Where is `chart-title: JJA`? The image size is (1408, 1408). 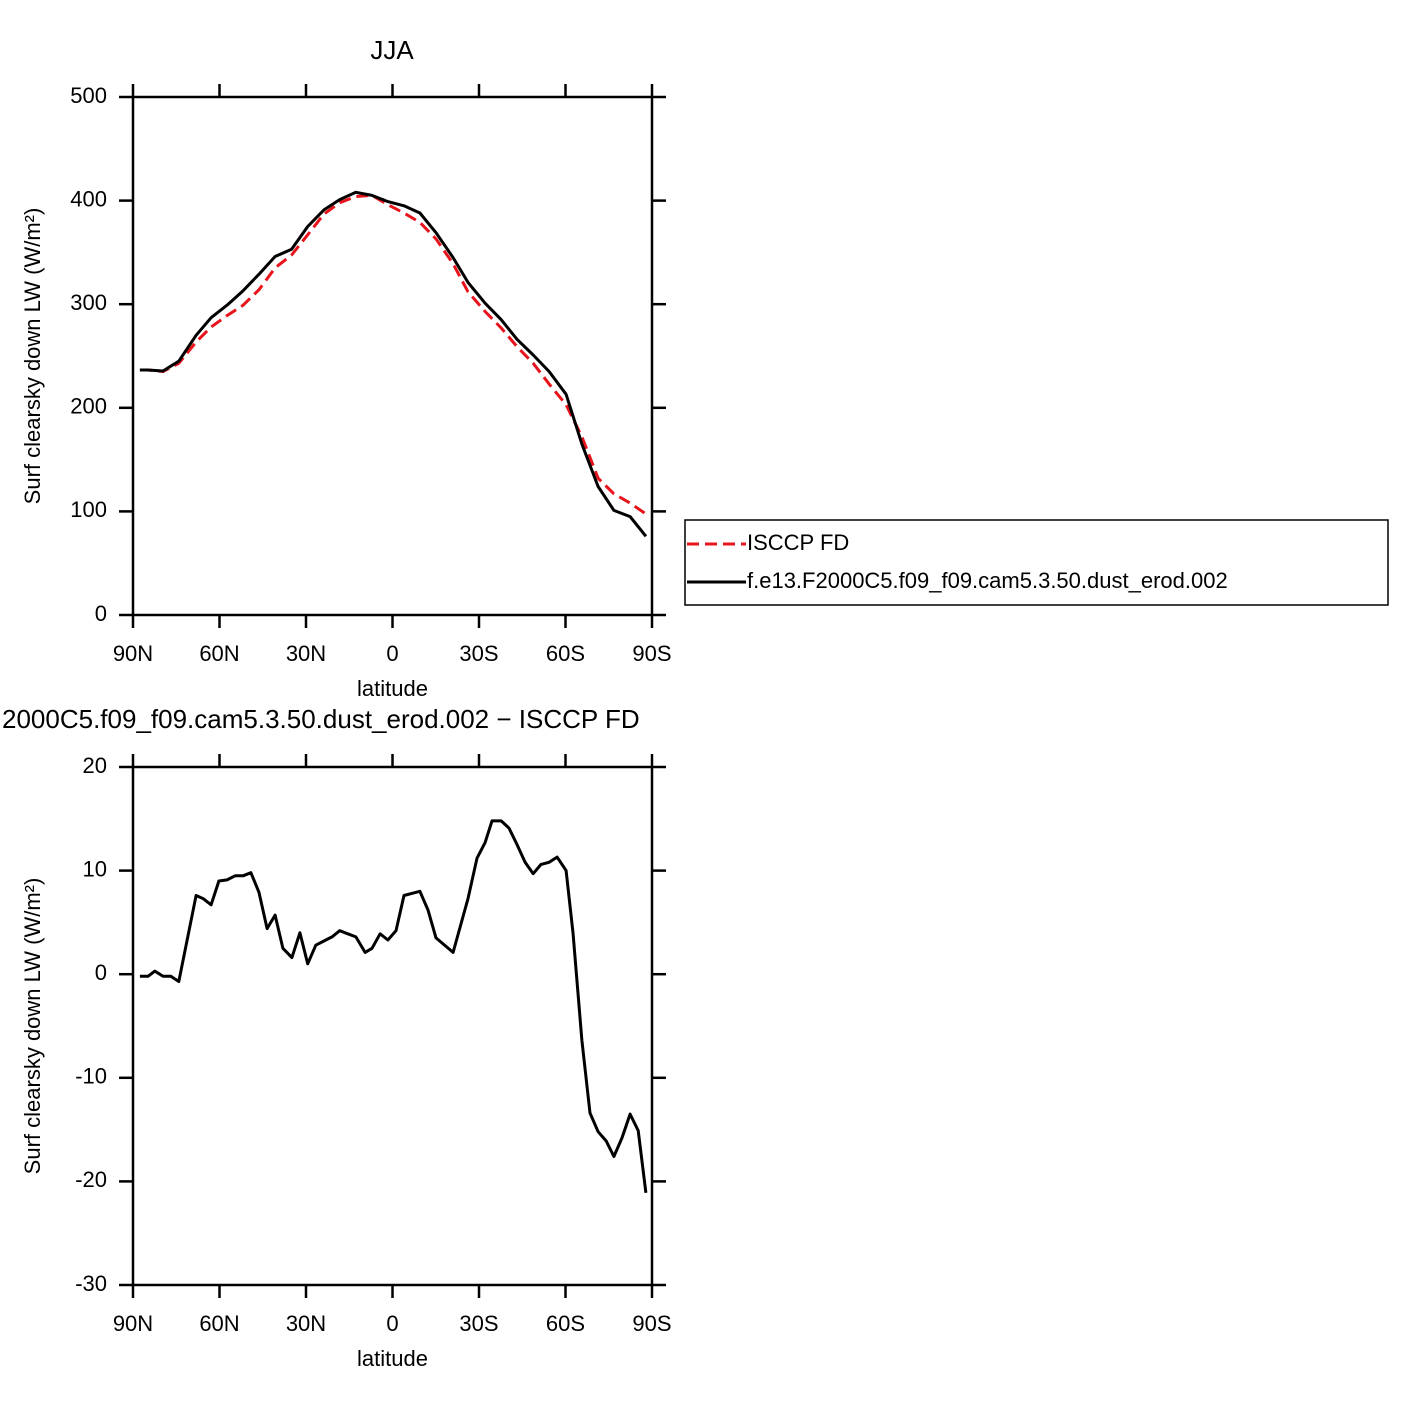
chart-title: JJA is located at coordinates (392, 50).